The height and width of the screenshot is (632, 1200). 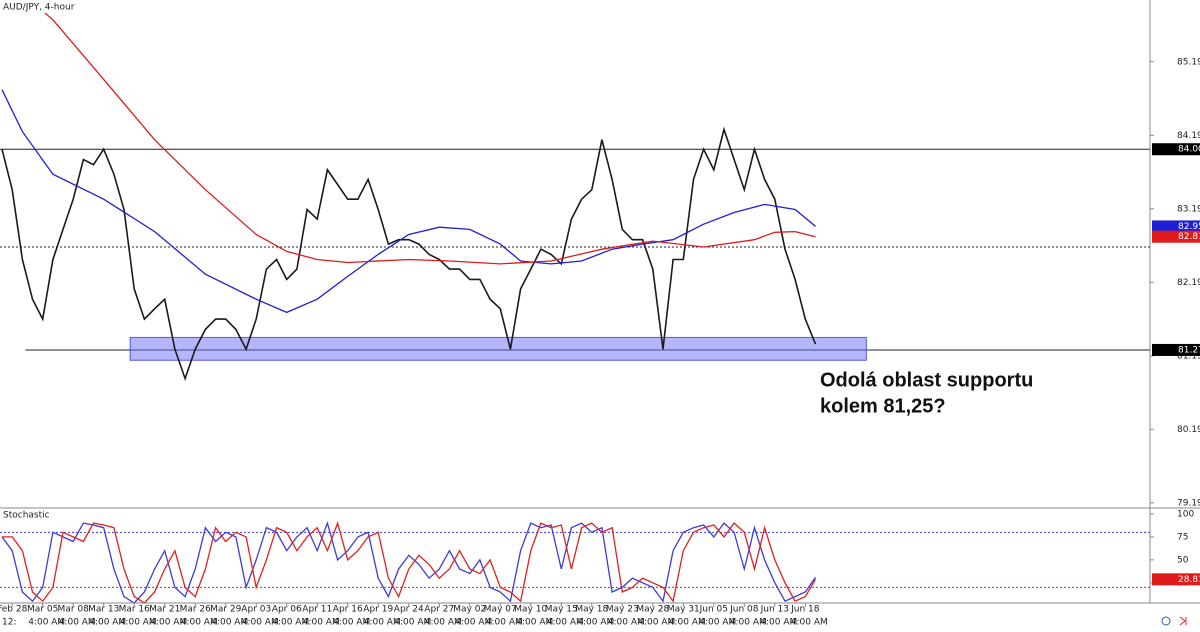 I want to click on y-tick-label: 79.19, so click(x=1188, y=503).